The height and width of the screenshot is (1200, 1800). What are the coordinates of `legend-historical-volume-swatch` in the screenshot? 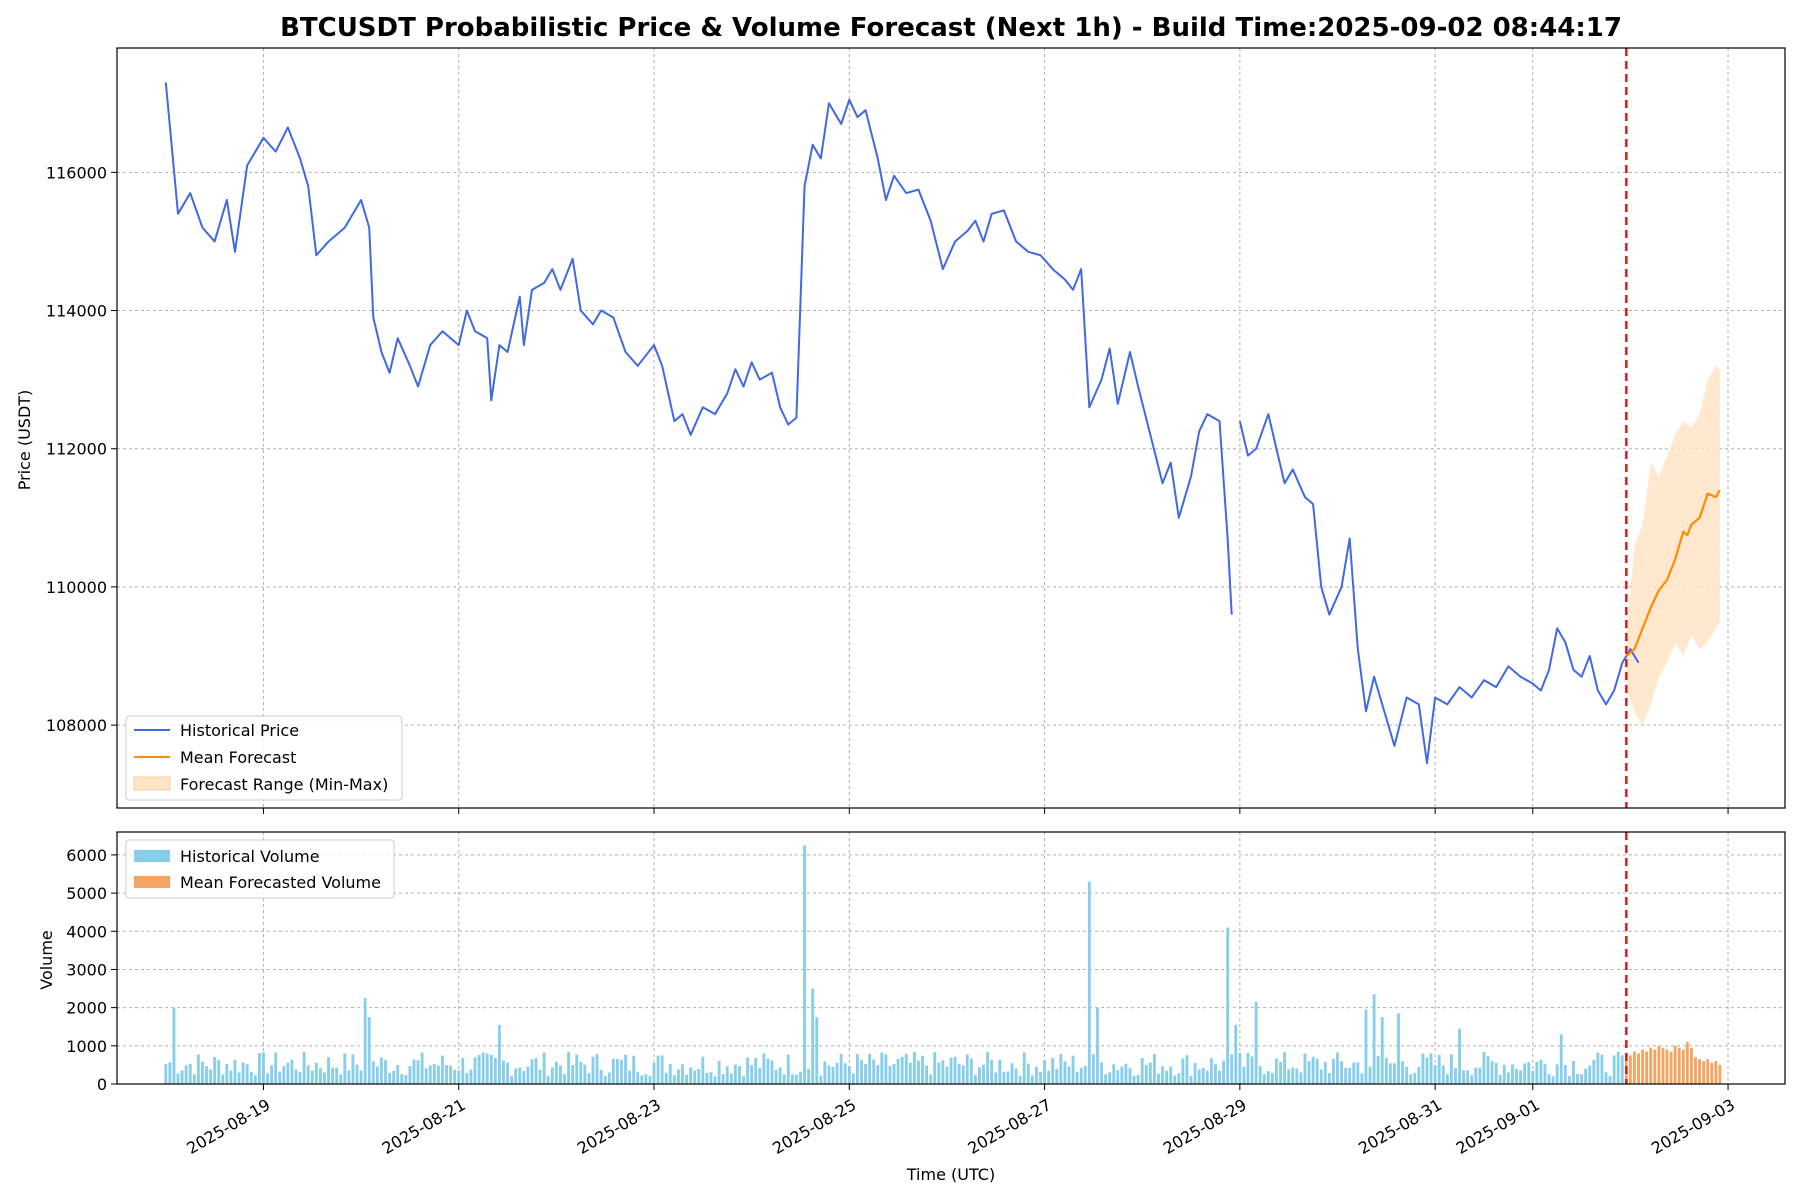 It's located at (152, 856).